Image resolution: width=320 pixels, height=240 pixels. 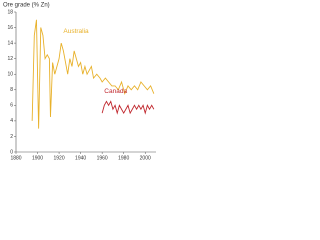 I want to click on y-tick-label: 12, so click(x=10, y=59).